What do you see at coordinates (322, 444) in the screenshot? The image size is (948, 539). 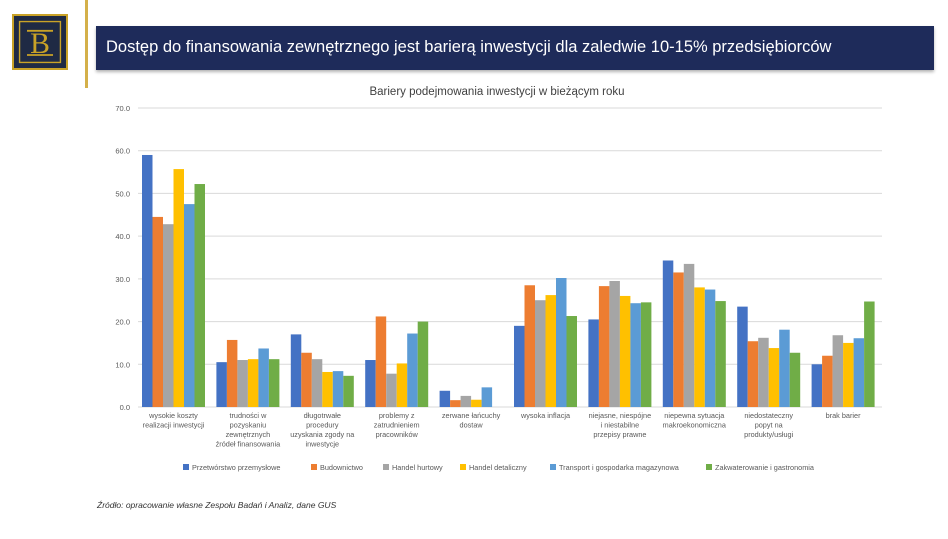 I see `x-tick-label: inwestycje` at bounding box center [322, 444].